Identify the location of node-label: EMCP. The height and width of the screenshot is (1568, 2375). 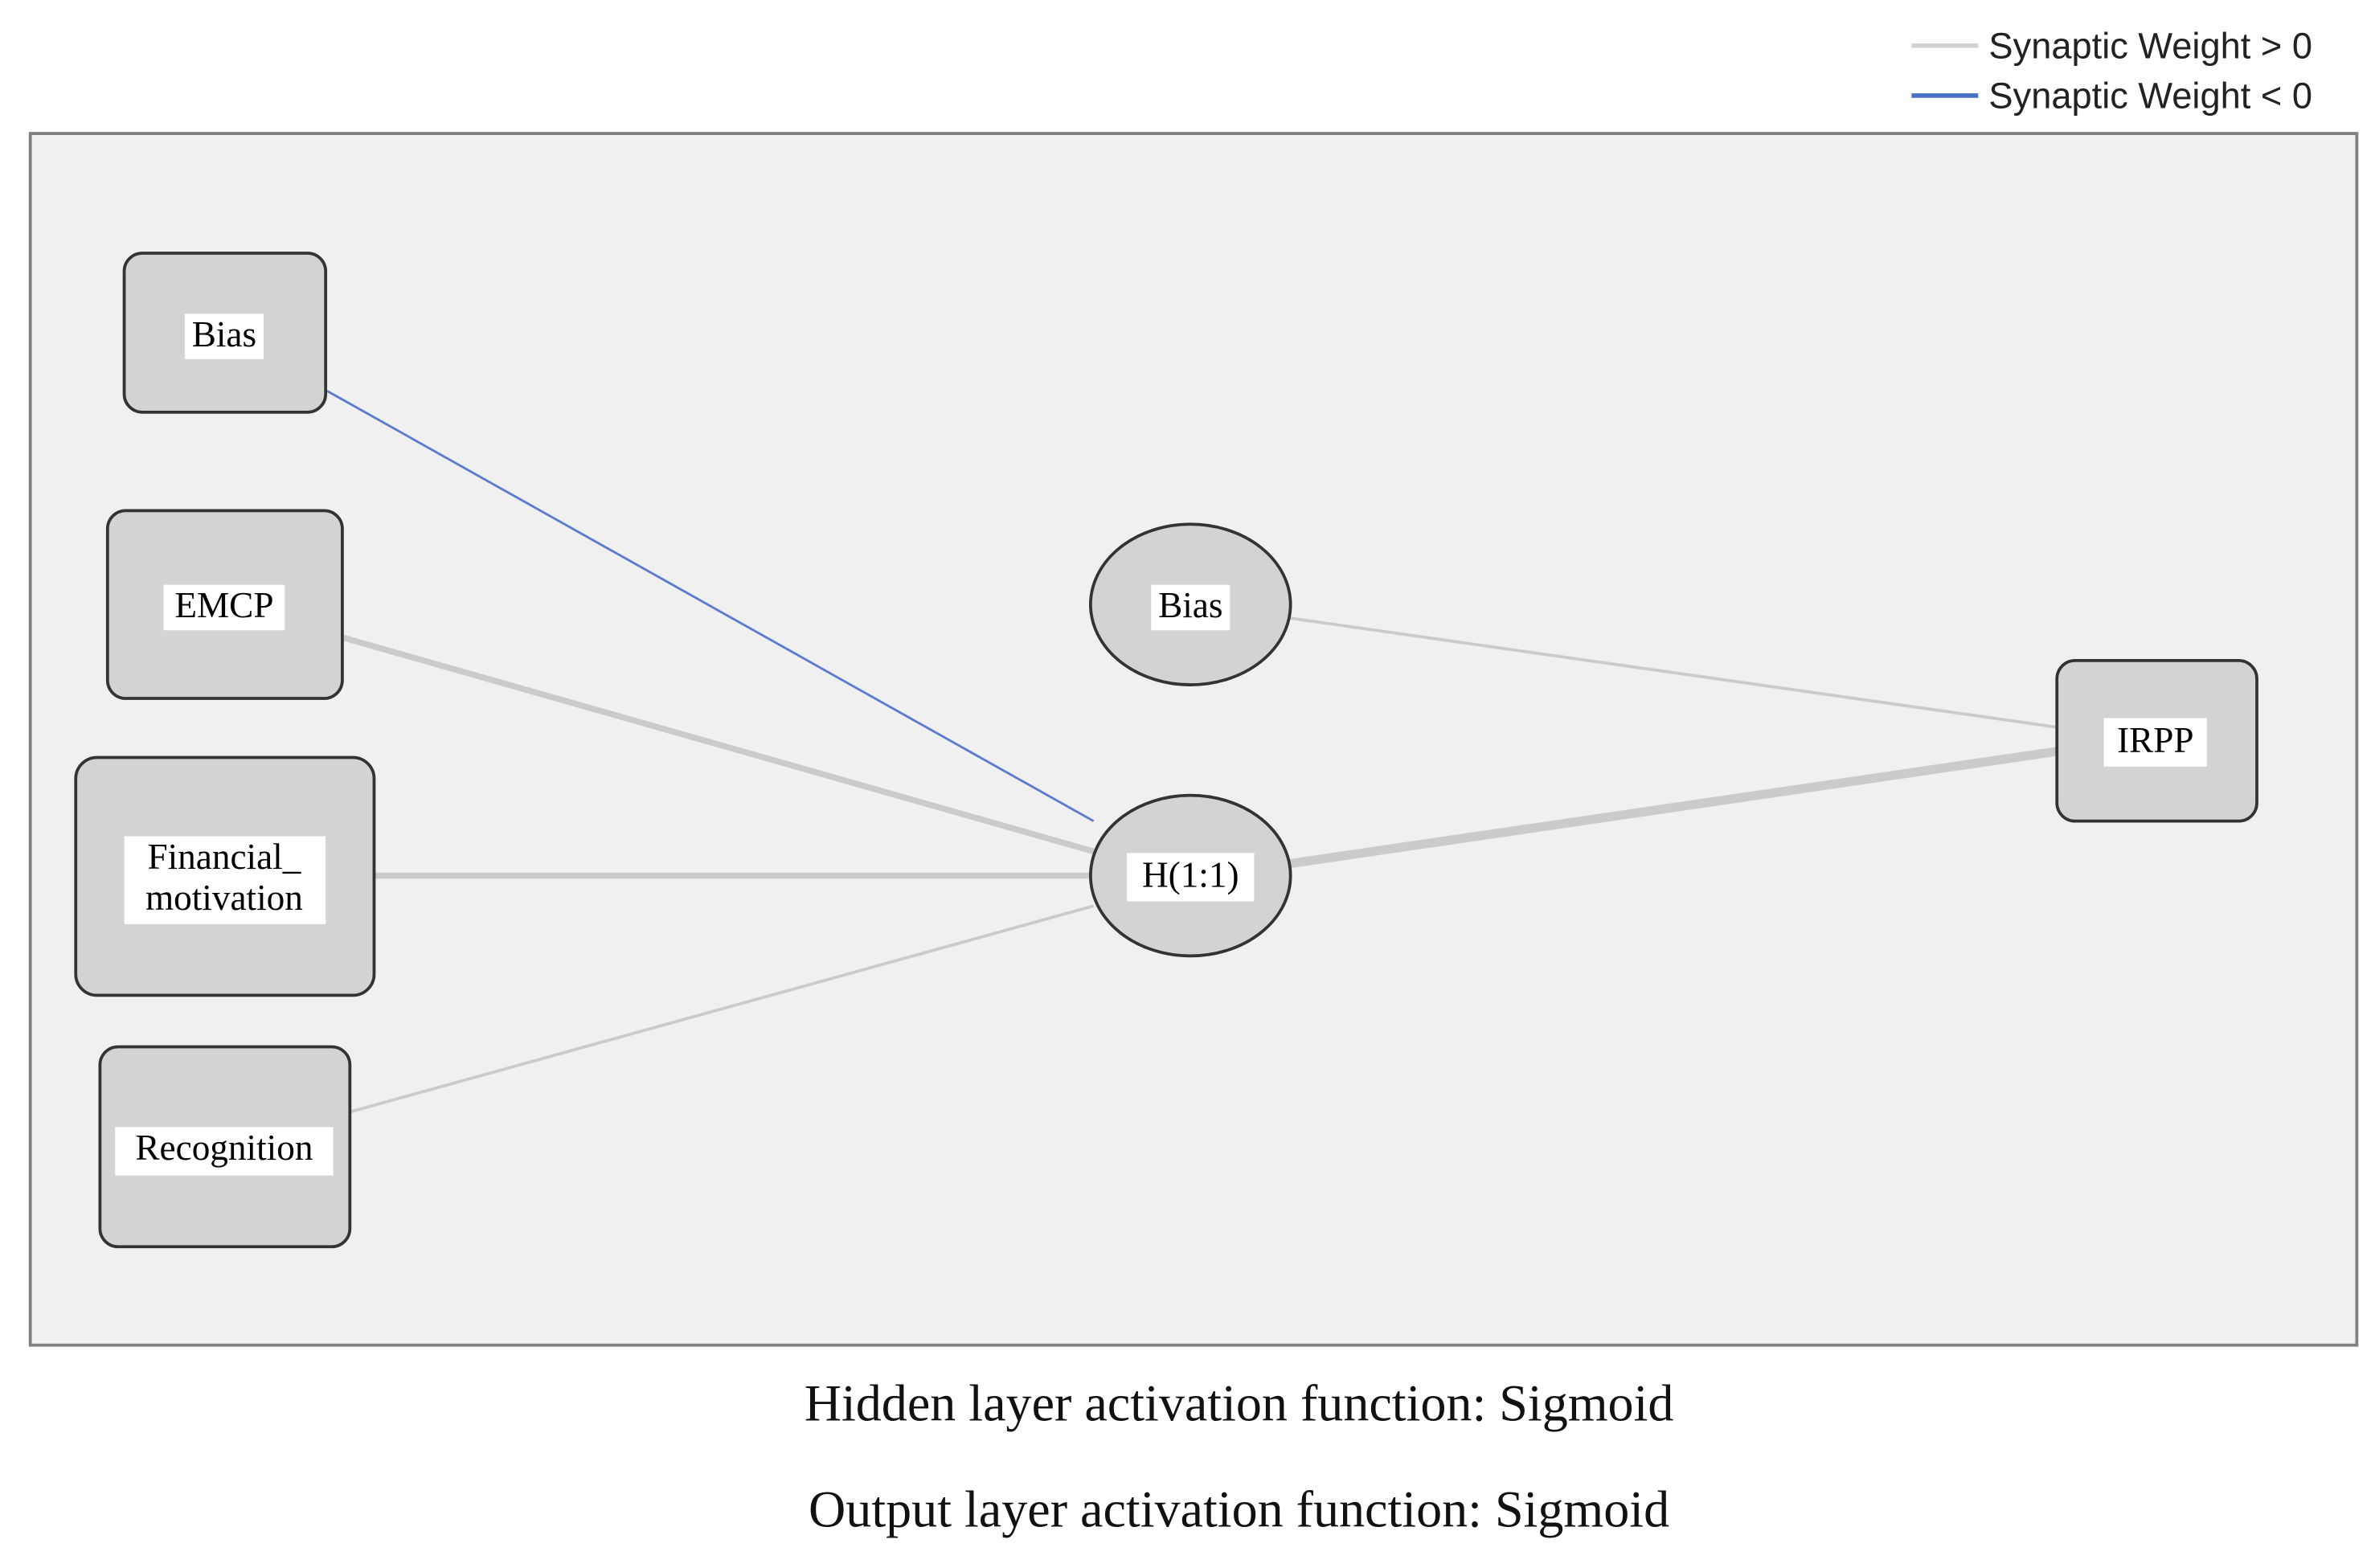
(223, 605).